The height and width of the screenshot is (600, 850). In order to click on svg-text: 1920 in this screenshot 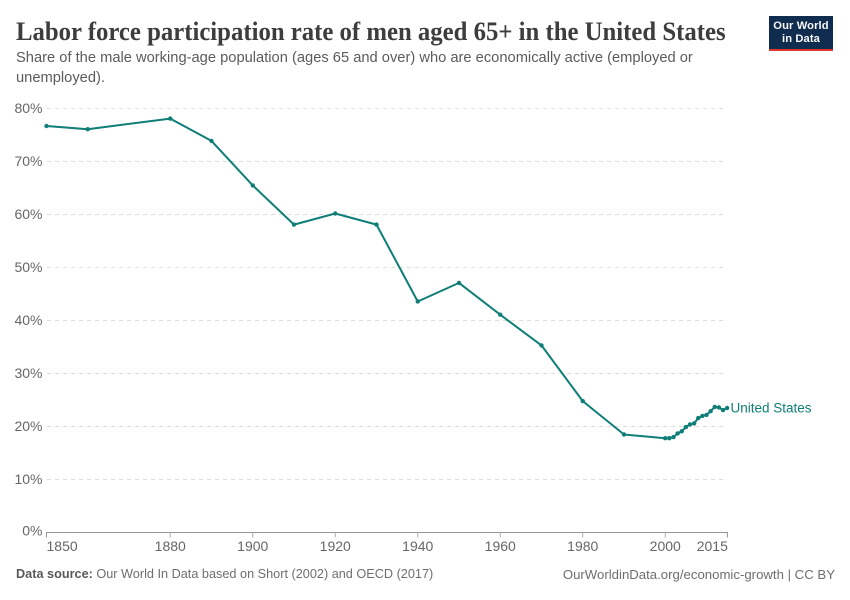, I will do `click(335, 546)`.